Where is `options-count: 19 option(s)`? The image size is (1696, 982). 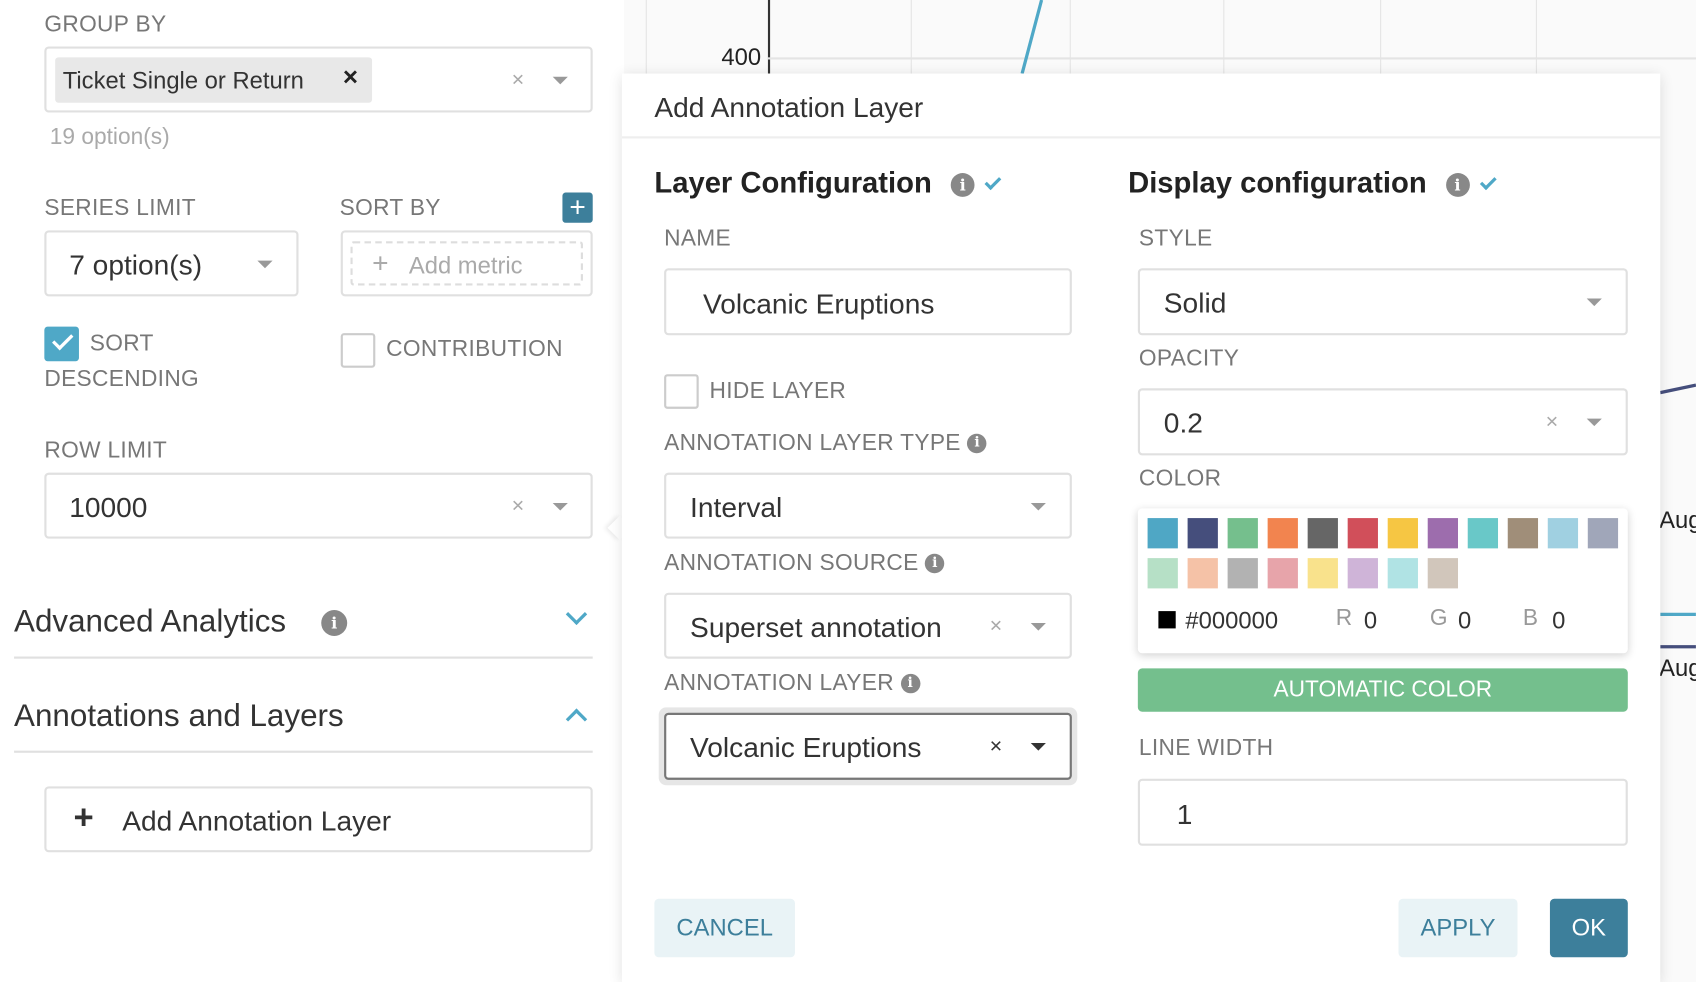
options-count: 19 option(s) is located at coordinates (109, 137).